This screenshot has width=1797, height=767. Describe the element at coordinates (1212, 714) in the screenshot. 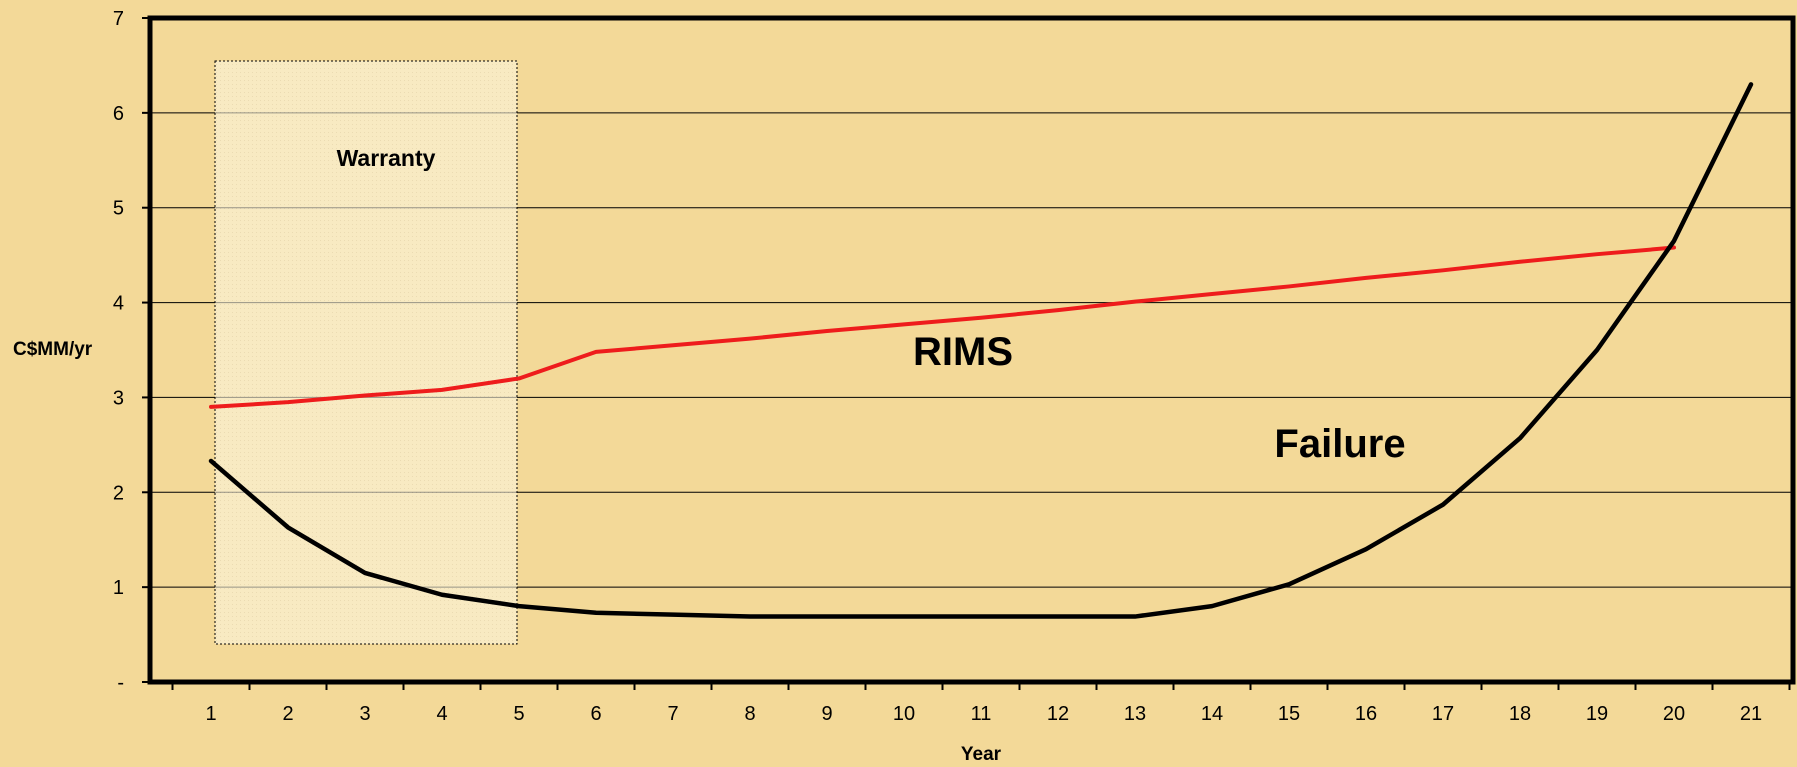

I see `x-tick-label: 14` at that location.